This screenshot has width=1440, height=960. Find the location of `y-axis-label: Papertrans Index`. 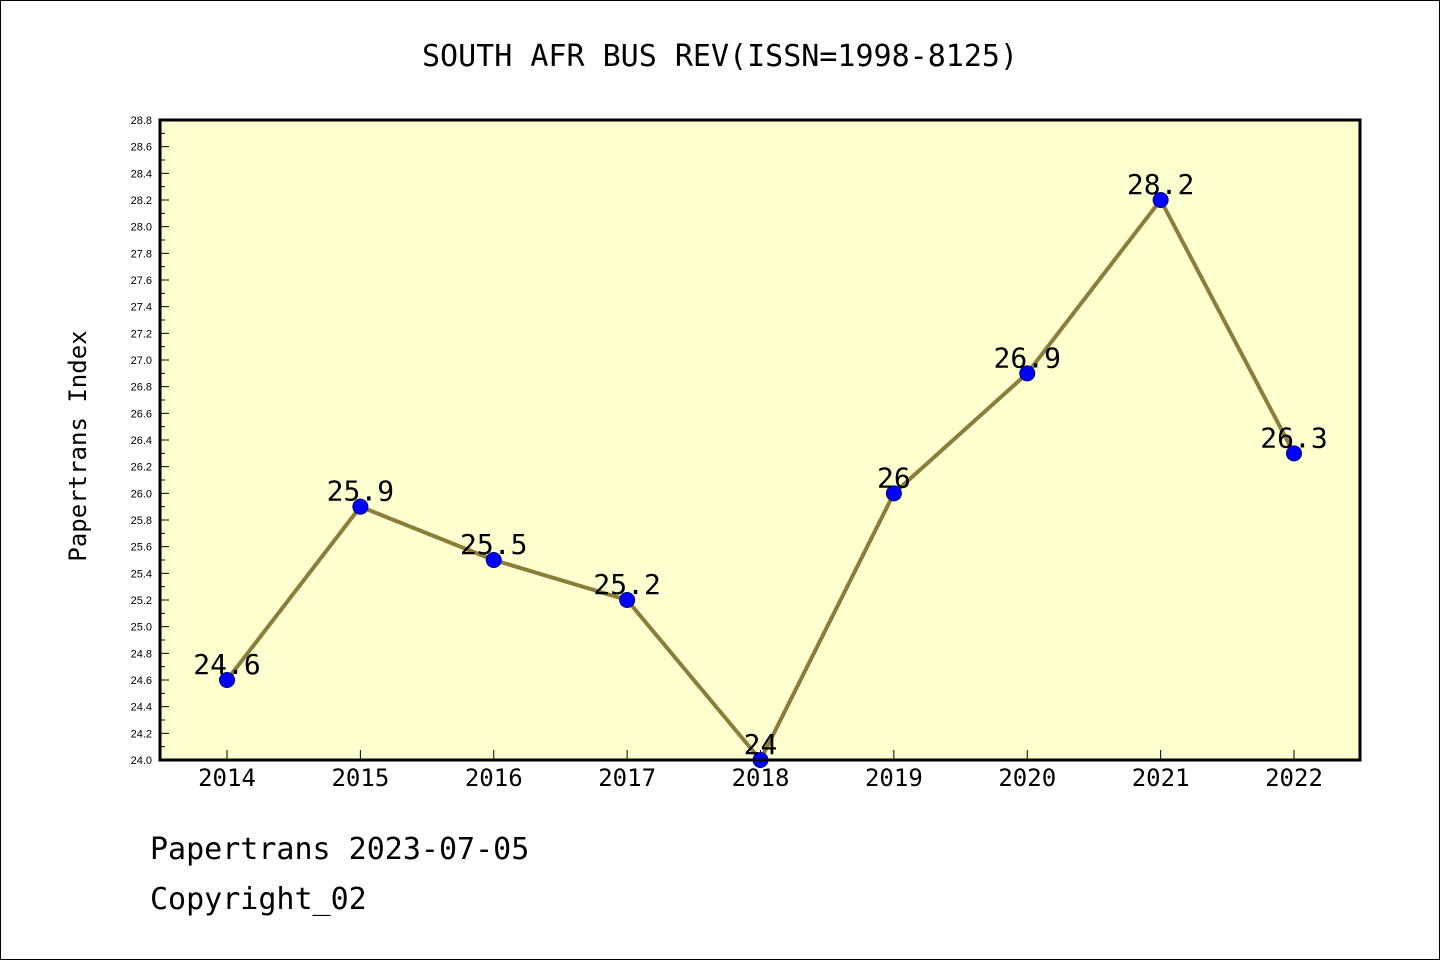

y-axis-label: Papertrans Index is located at coordinates (78, 445).